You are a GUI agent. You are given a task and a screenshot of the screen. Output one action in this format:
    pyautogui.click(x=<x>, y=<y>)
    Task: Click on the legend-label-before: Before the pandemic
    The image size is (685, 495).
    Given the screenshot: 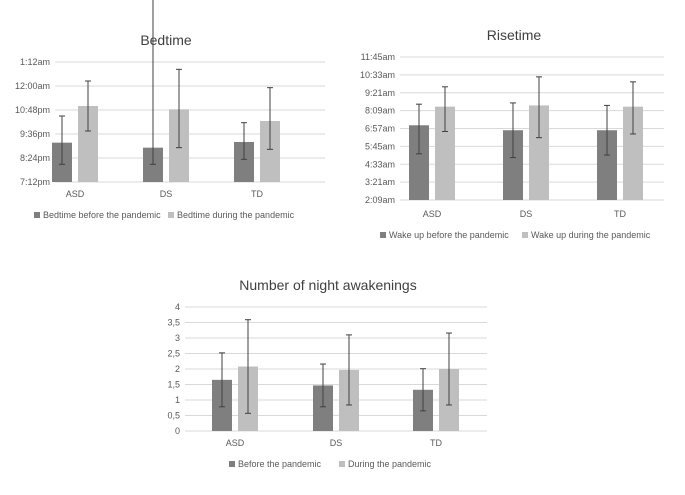 What is the action you would take?
    pyautogui.click(x=280, y=464)
    